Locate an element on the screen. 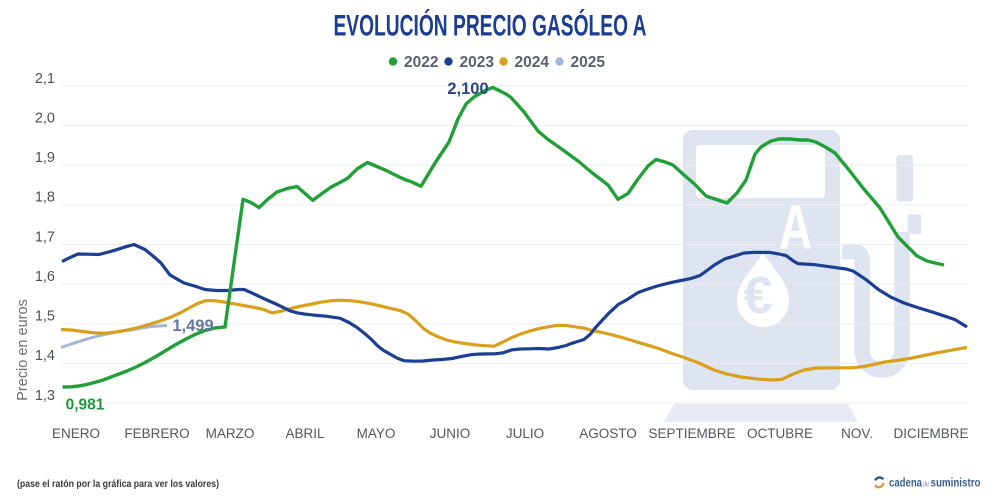  svg-text: 2022 is located at coordinates (421, 62).